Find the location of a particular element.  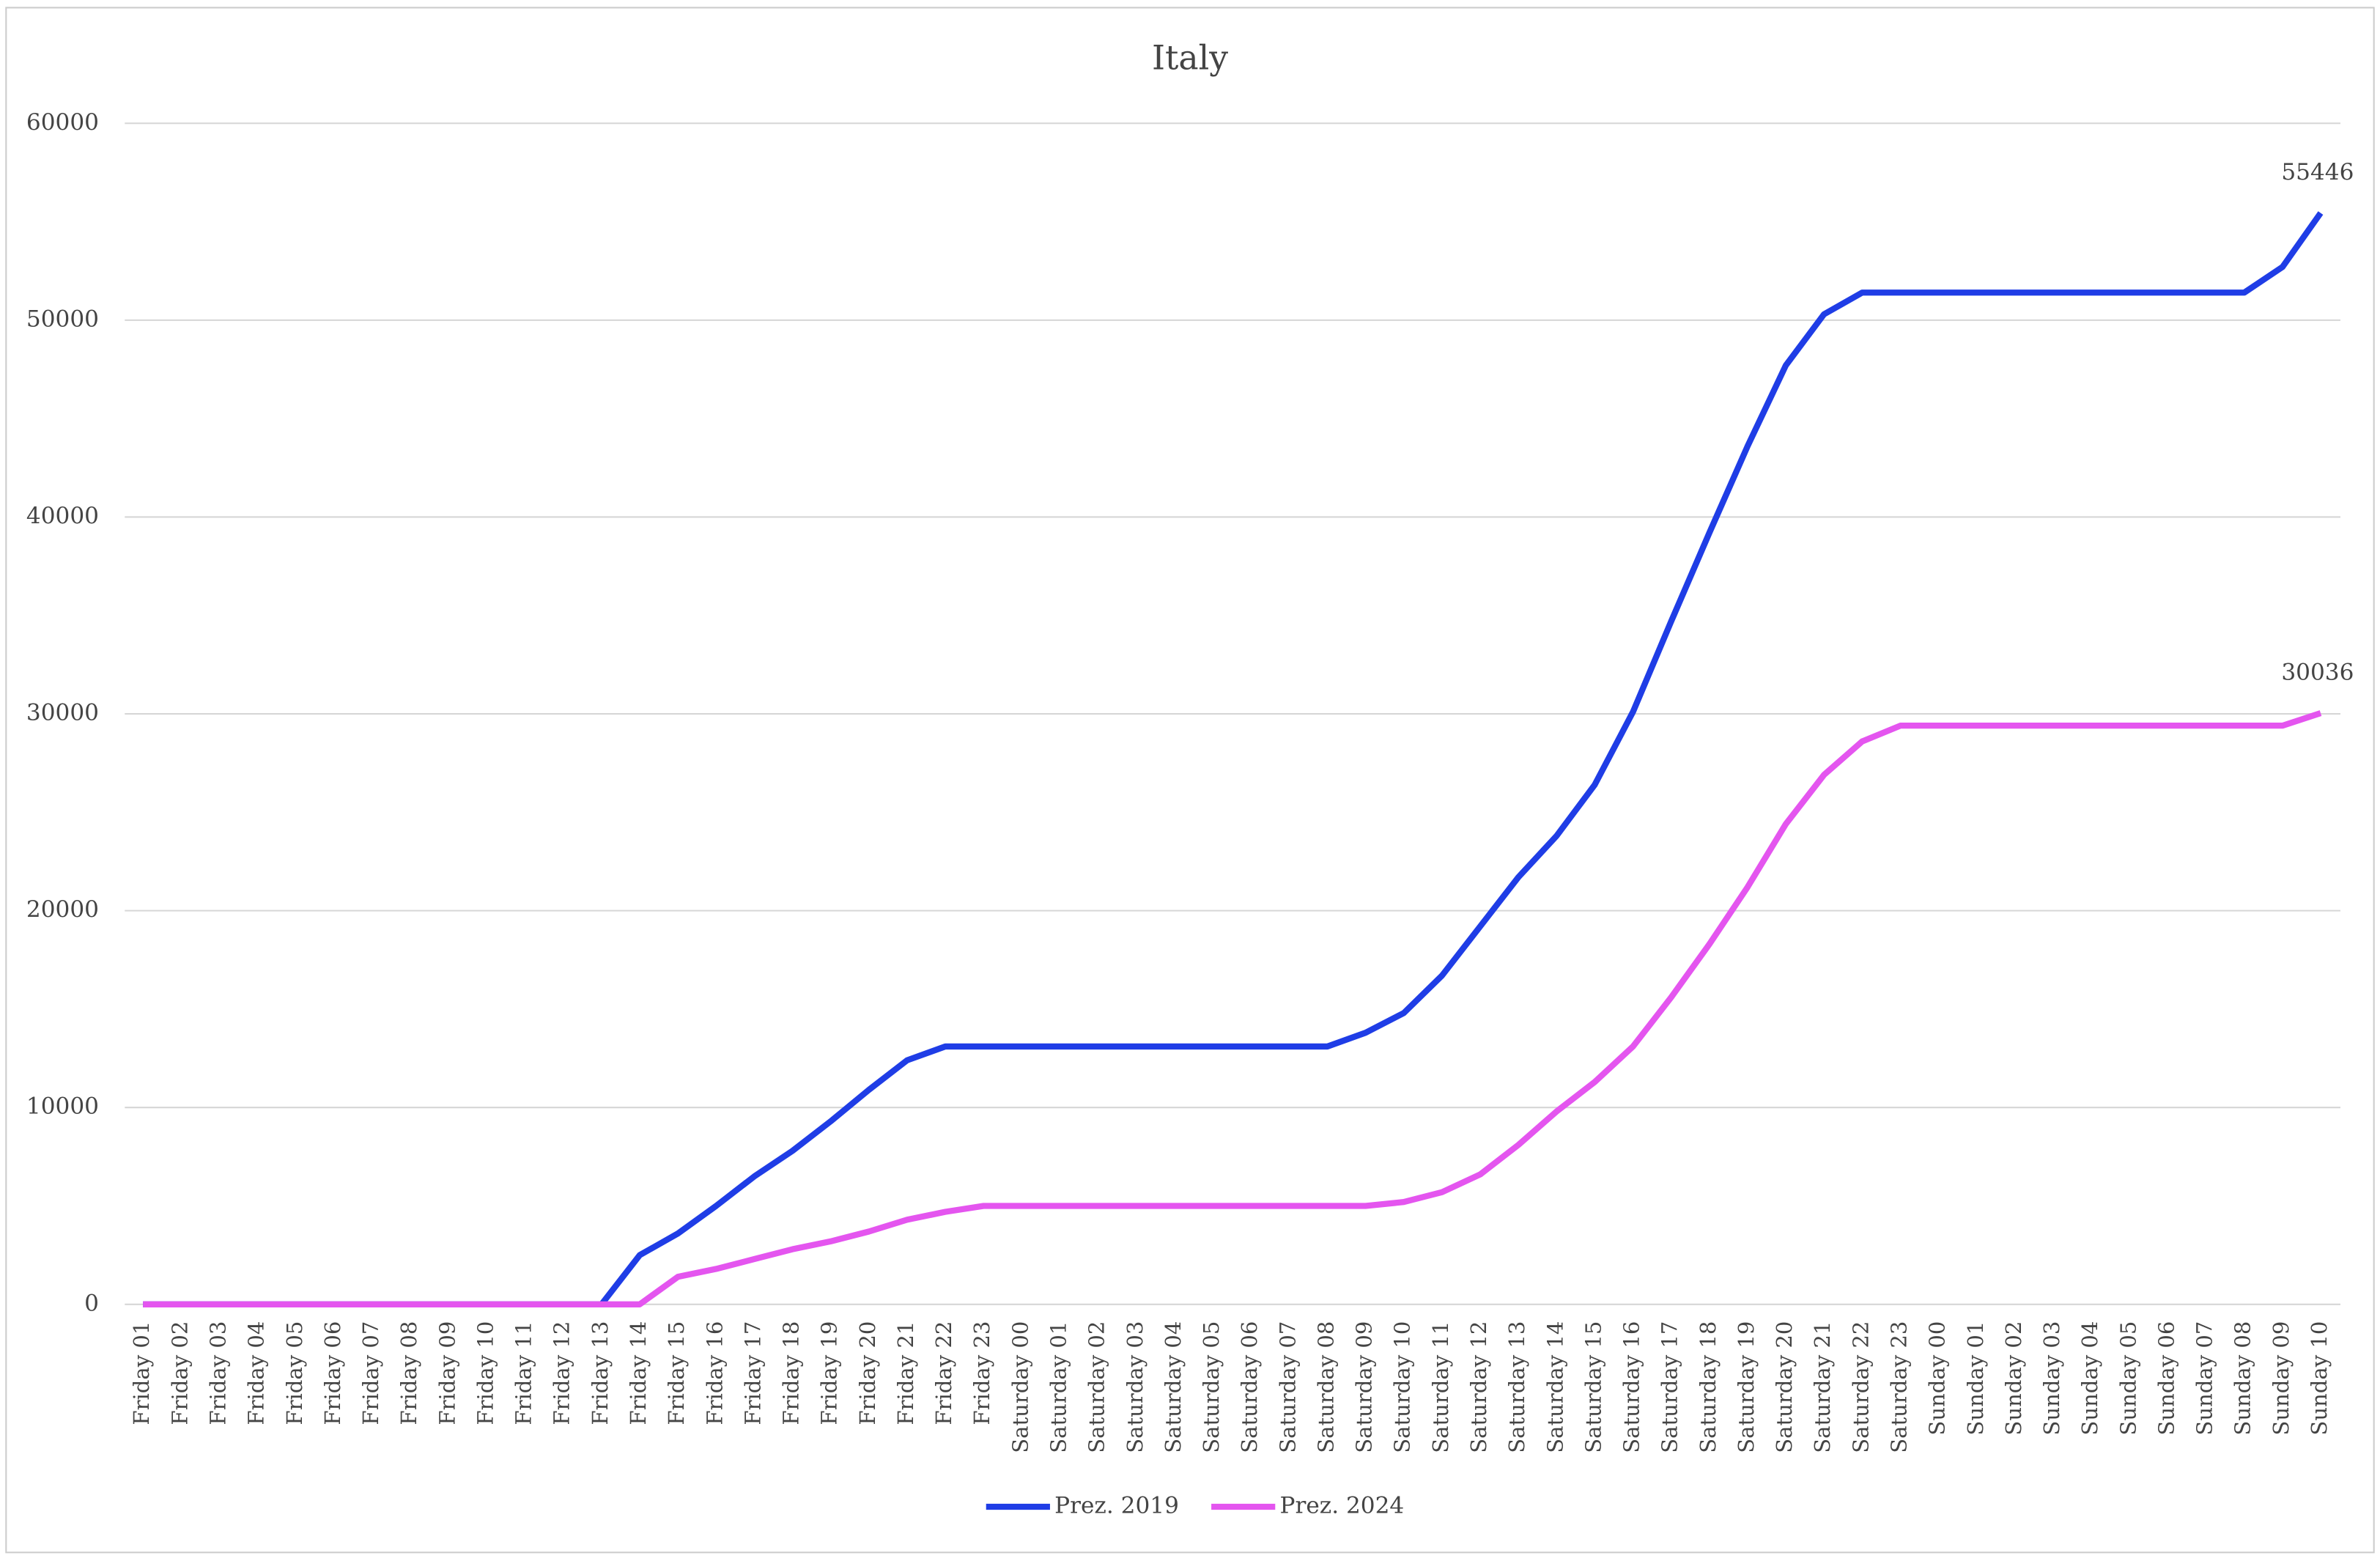

x-tick-label: Saturday 14 is located at coordinates (1554, 1387).